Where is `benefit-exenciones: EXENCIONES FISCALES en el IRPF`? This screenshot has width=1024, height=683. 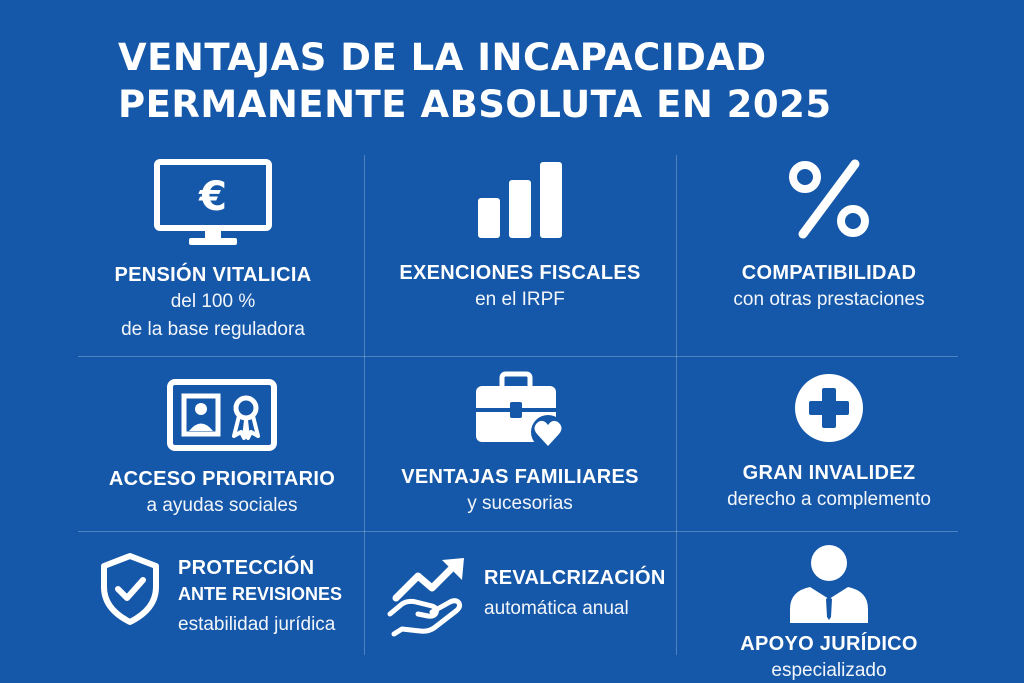 benefit-exenciones: EXENCIONES FISCALES en el IRPF is located at coordinates (520, 238).